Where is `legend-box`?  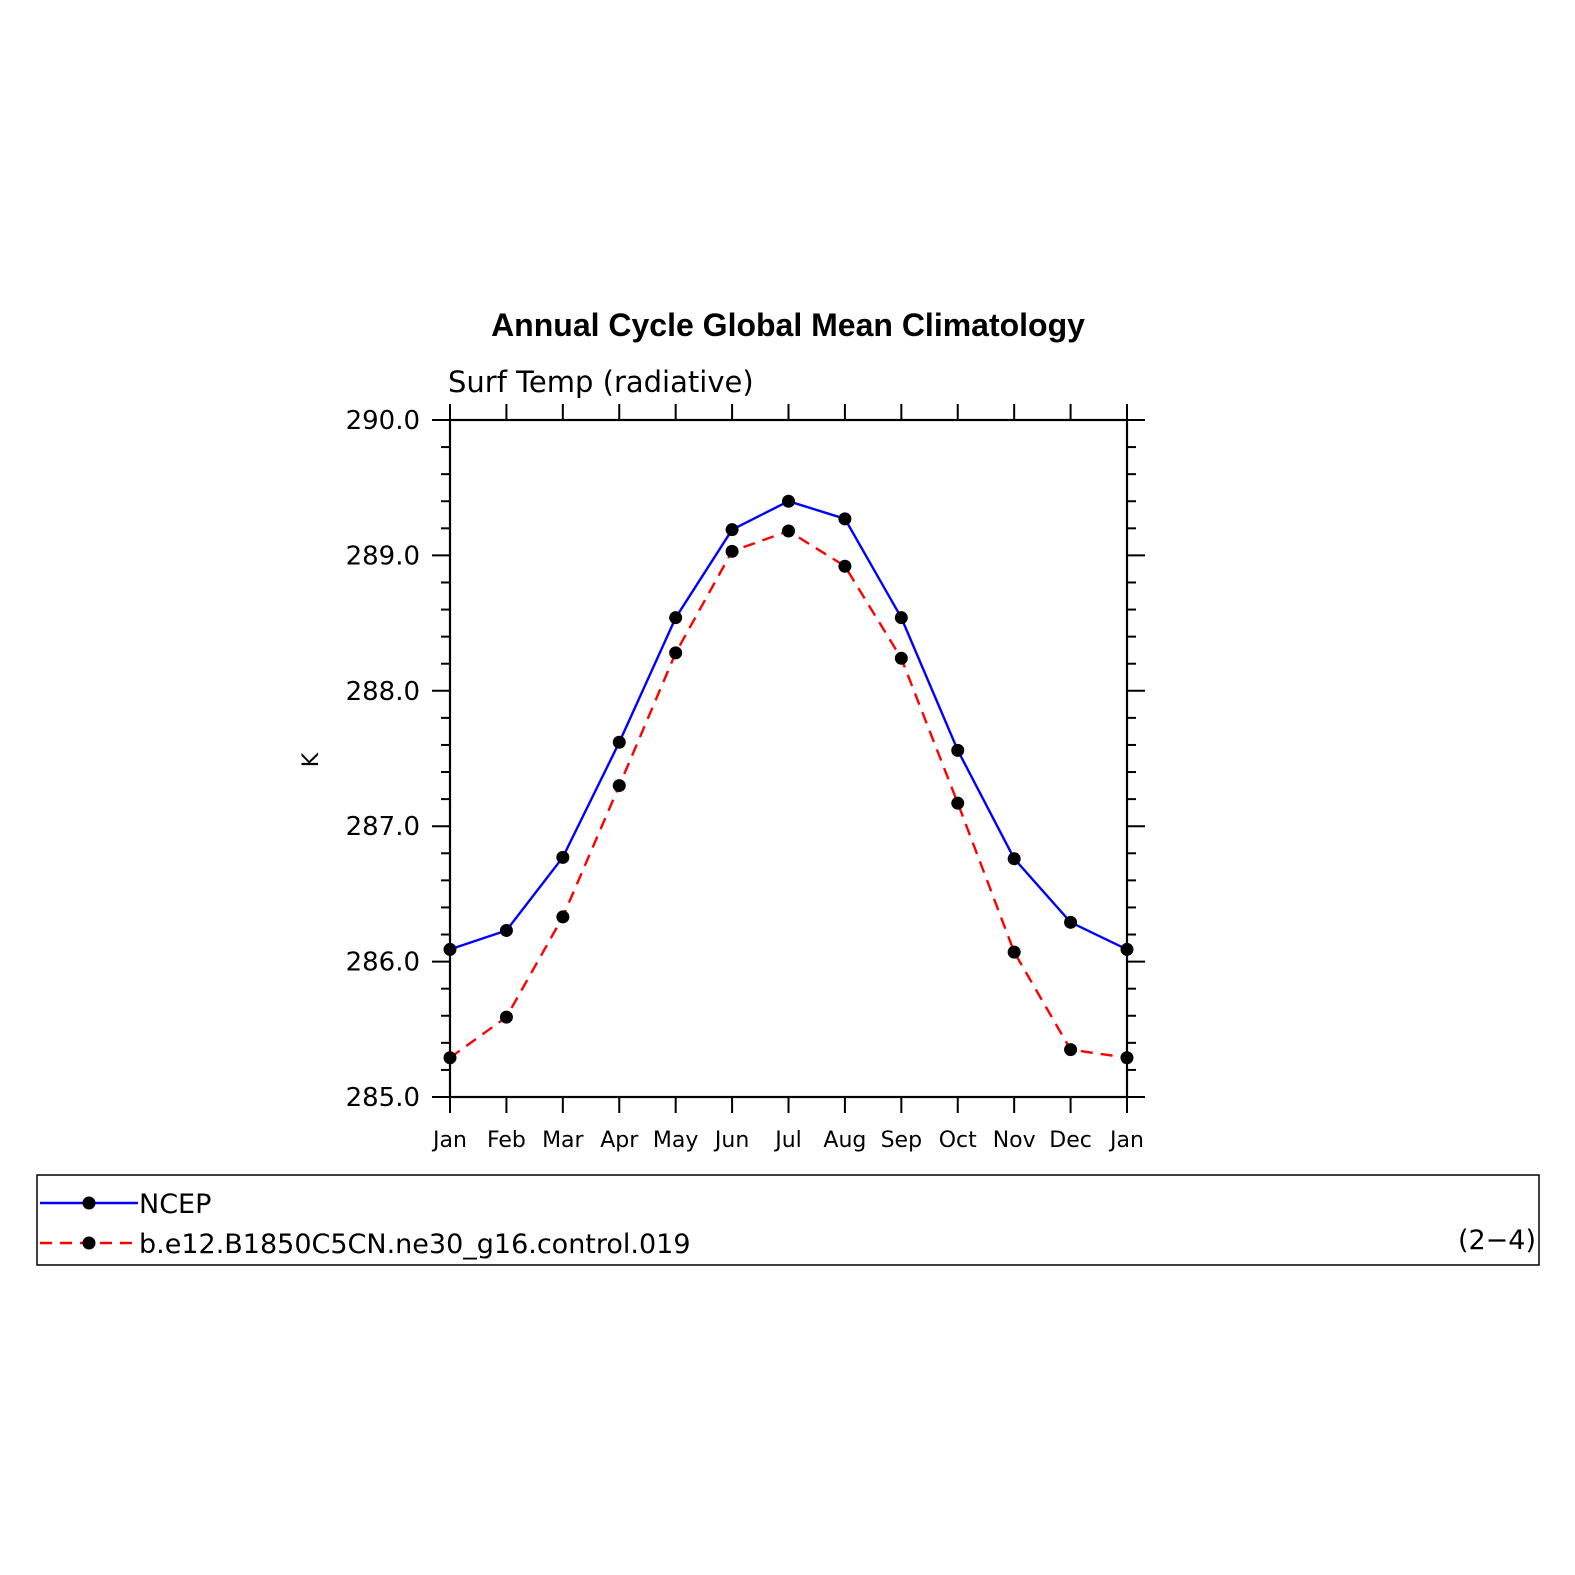 legend-box is located at coordinates (788, 1220).